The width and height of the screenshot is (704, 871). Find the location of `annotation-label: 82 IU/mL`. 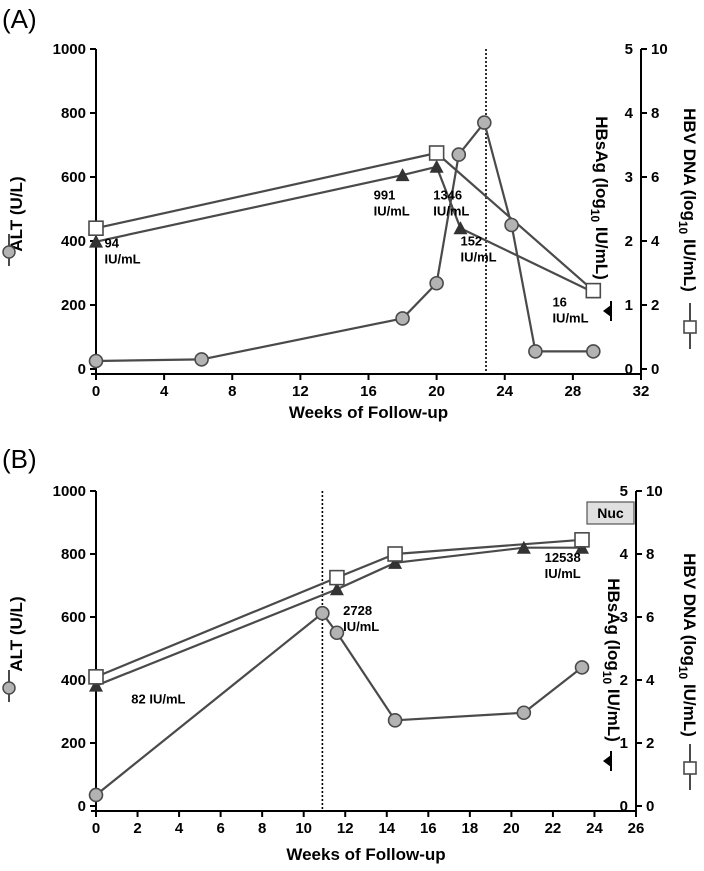

annotation-label: 82 IU/mL is located at coordinates (158, 698).